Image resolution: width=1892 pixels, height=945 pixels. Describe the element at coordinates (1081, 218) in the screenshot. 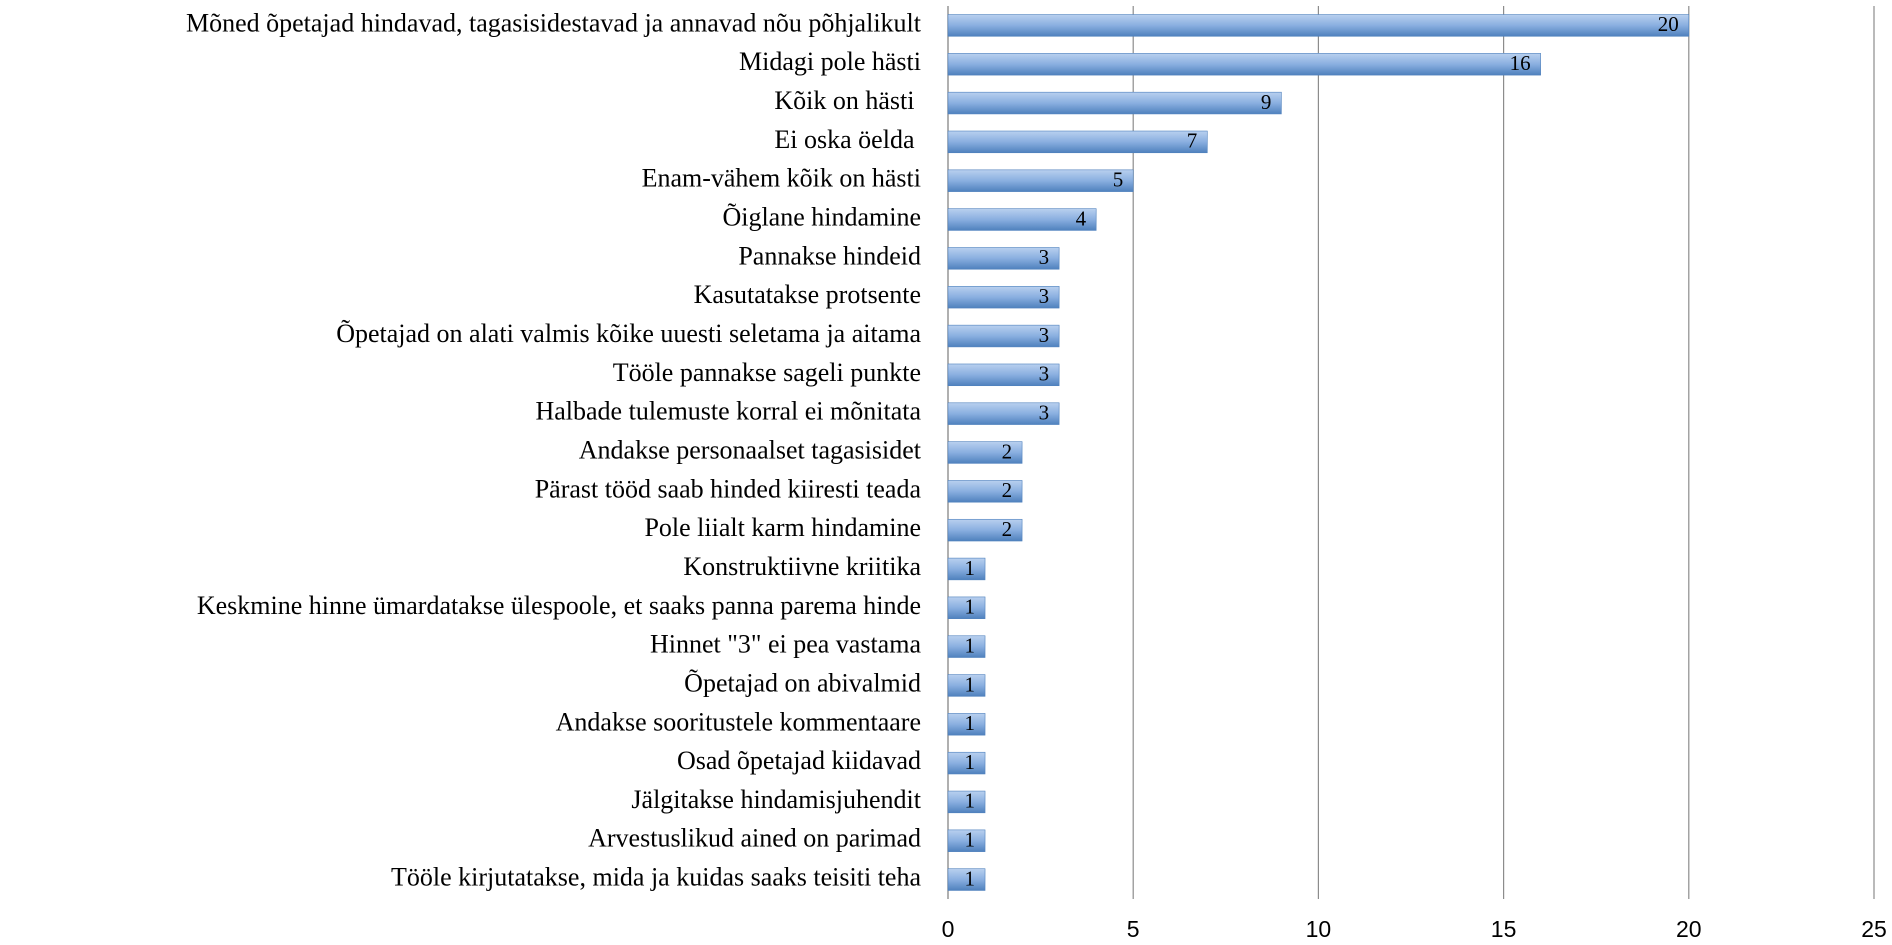

I see `data-label: 4` at that location.